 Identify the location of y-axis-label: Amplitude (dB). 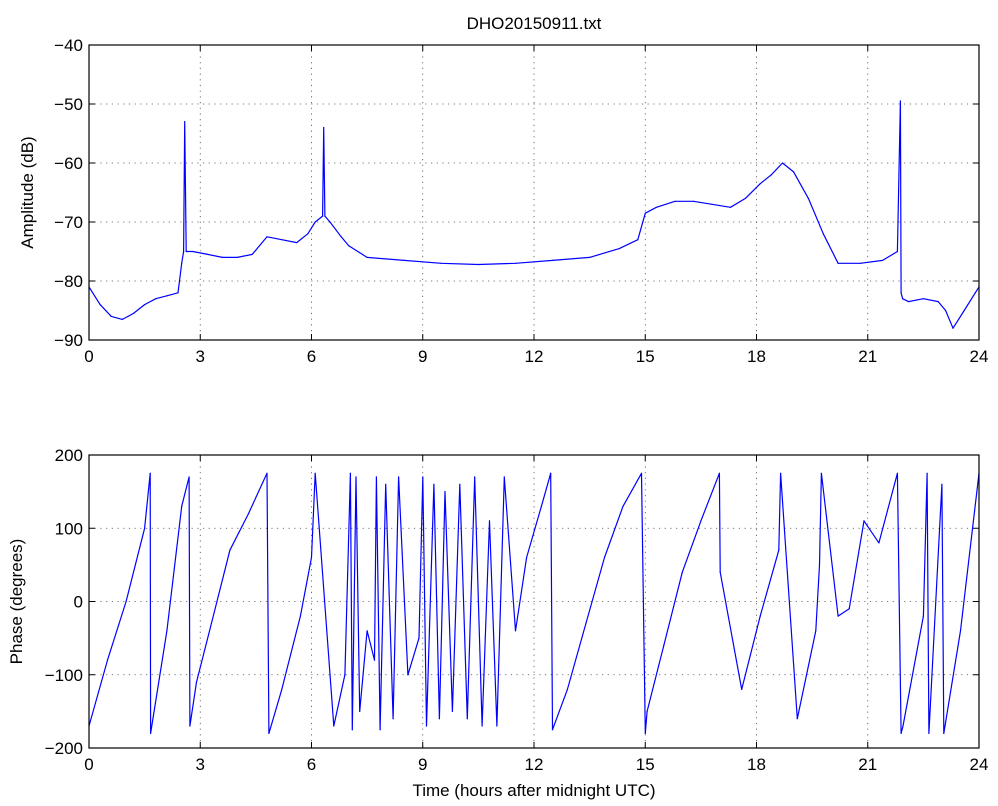
(27, 192).